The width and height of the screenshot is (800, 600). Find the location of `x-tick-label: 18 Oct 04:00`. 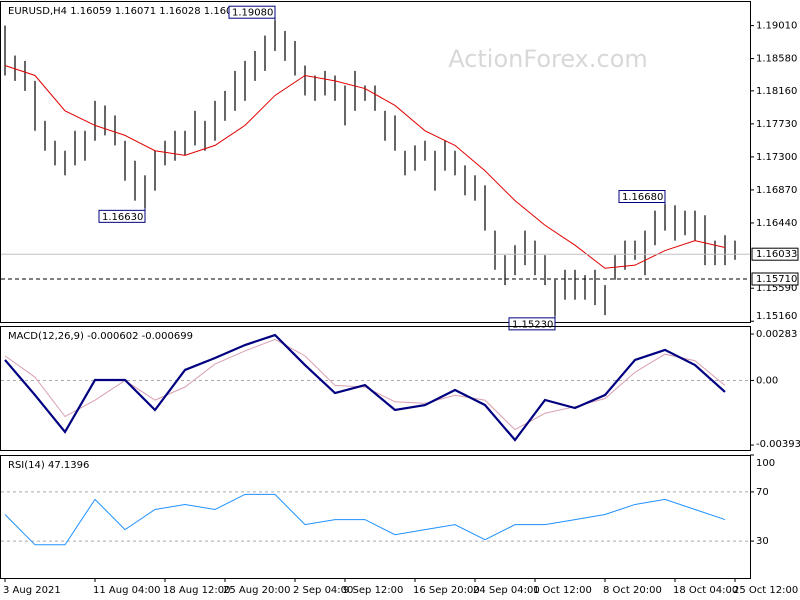

x-tick-label: 18 Oct 04:00 is located at coordinates (705, 590).